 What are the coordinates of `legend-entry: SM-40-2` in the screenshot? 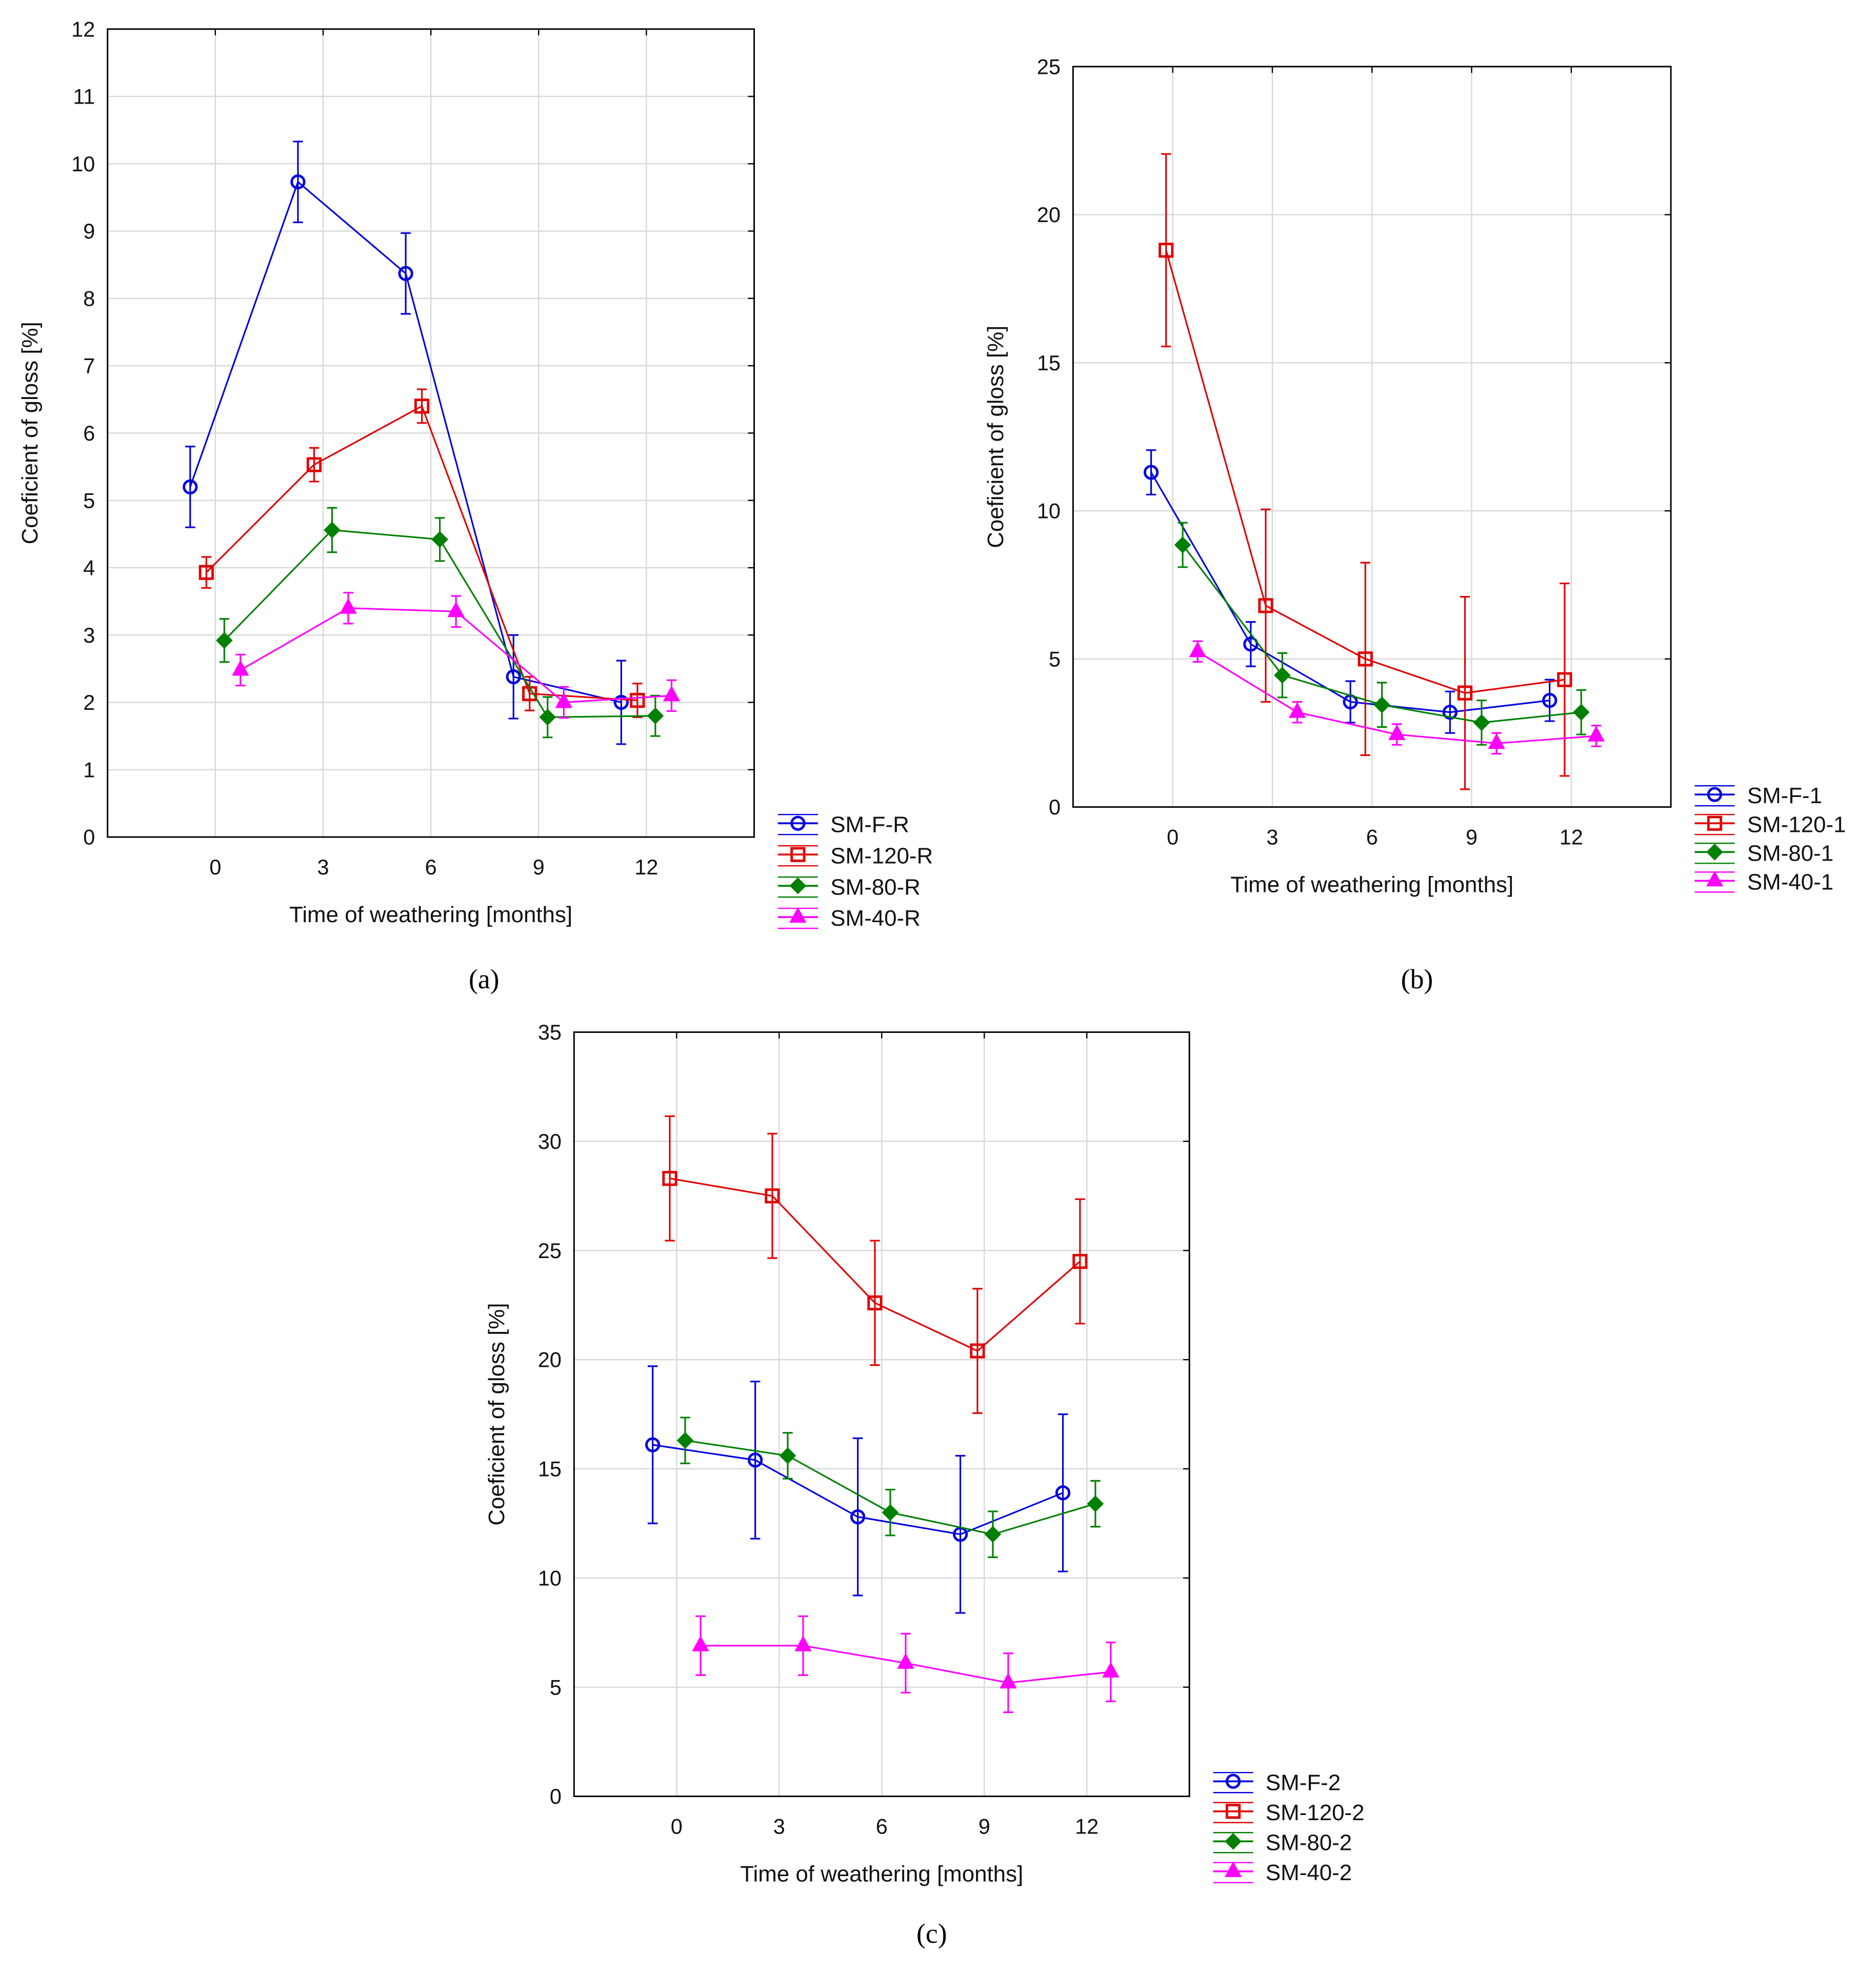 It's located at (1282, 1872).